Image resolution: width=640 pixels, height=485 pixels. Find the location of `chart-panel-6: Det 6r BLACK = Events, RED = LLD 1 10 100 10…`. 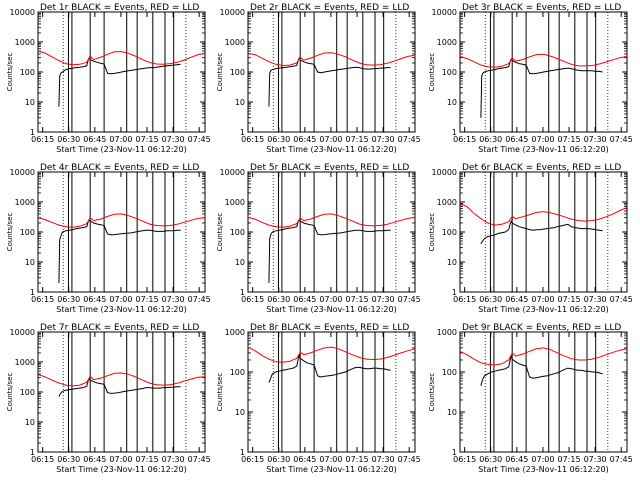

chart-panel-6: Det 6r BLACK = Events, RED = LLD 1 10 100 10… is located at coordinates (530, 238).